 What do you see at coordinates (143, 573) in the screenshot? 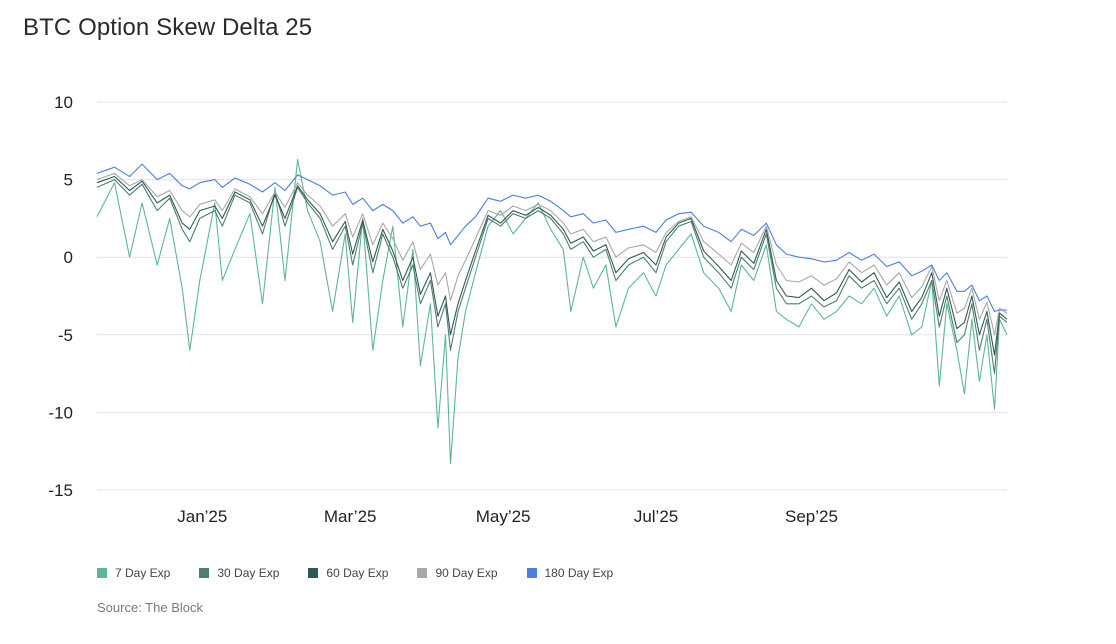
I see `legend-label: 7 Day Exp` at bounding box center [143, 573].